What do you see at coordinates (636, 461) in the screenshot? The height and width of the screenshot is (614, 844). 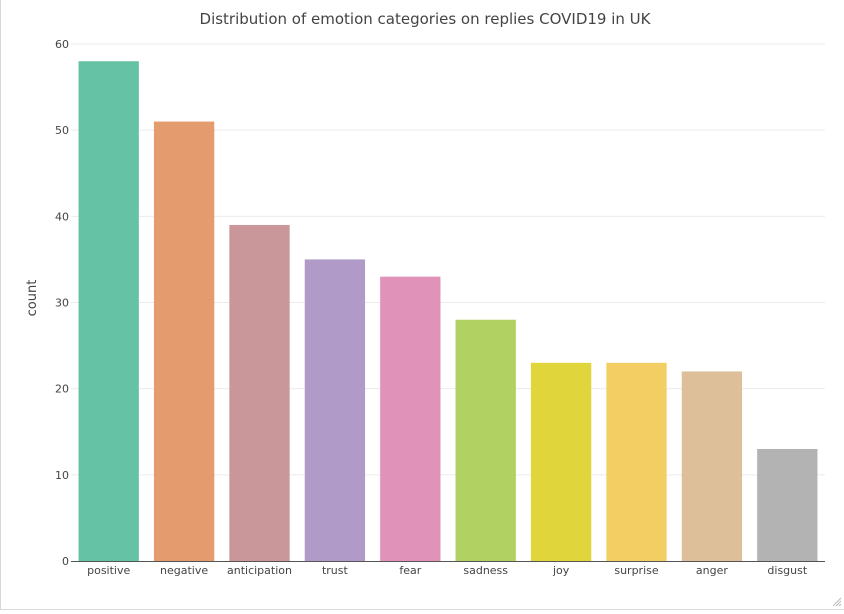 I see `bar-surprise` at bounding box center [636, 461].